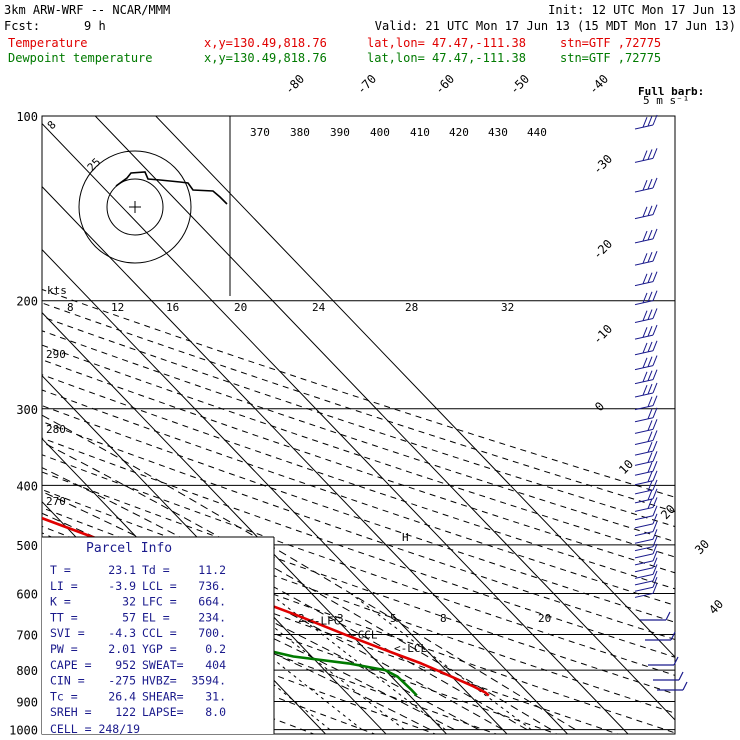  I want to click on isotherm-label: -60, so click(444, 84).